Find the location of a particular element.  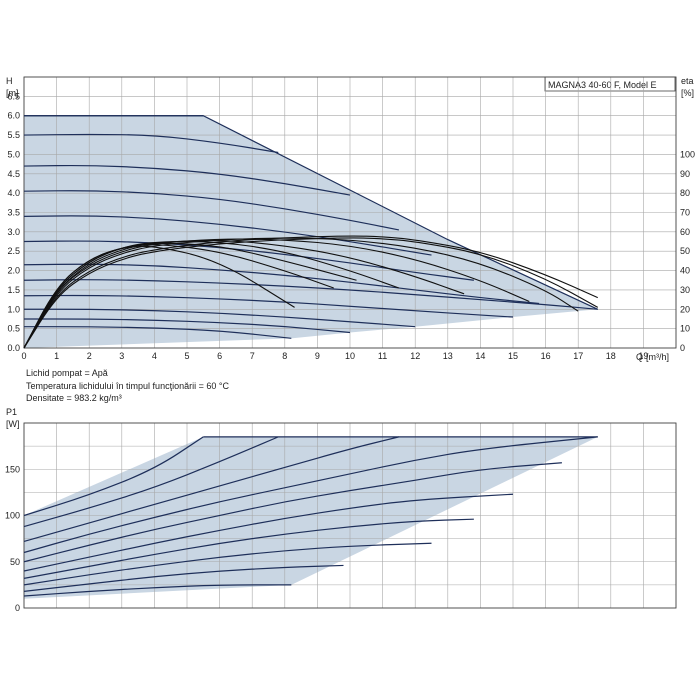

y-axis-label-head: H is located at coordinates (9, 81).